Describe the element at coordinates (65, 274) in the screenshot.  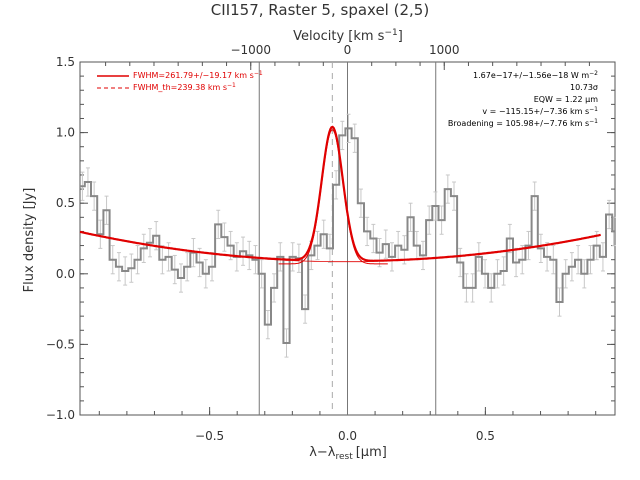
I see `y-tick-label: 0.0` at that location.